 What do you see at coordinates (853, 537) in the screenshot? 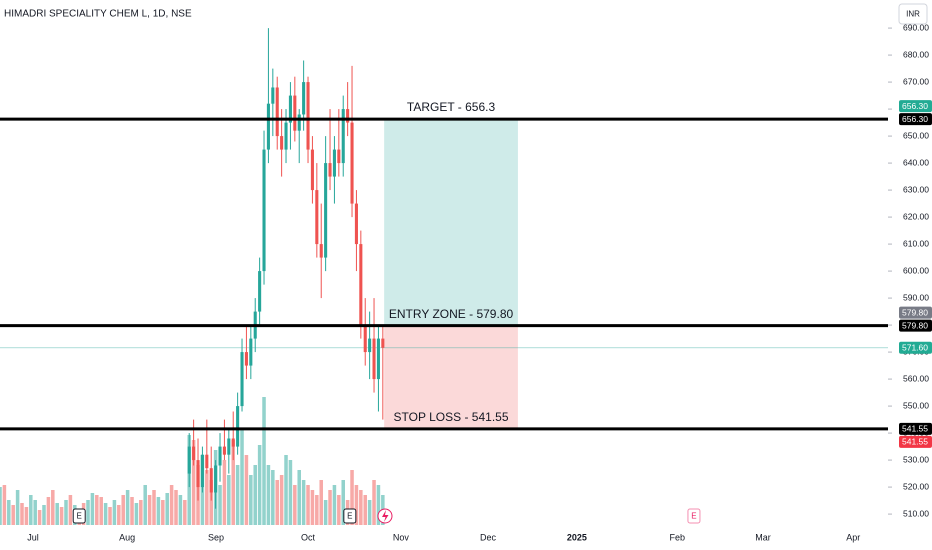
I see `x-tick-label: Apr` at bounding box center [853, 537].